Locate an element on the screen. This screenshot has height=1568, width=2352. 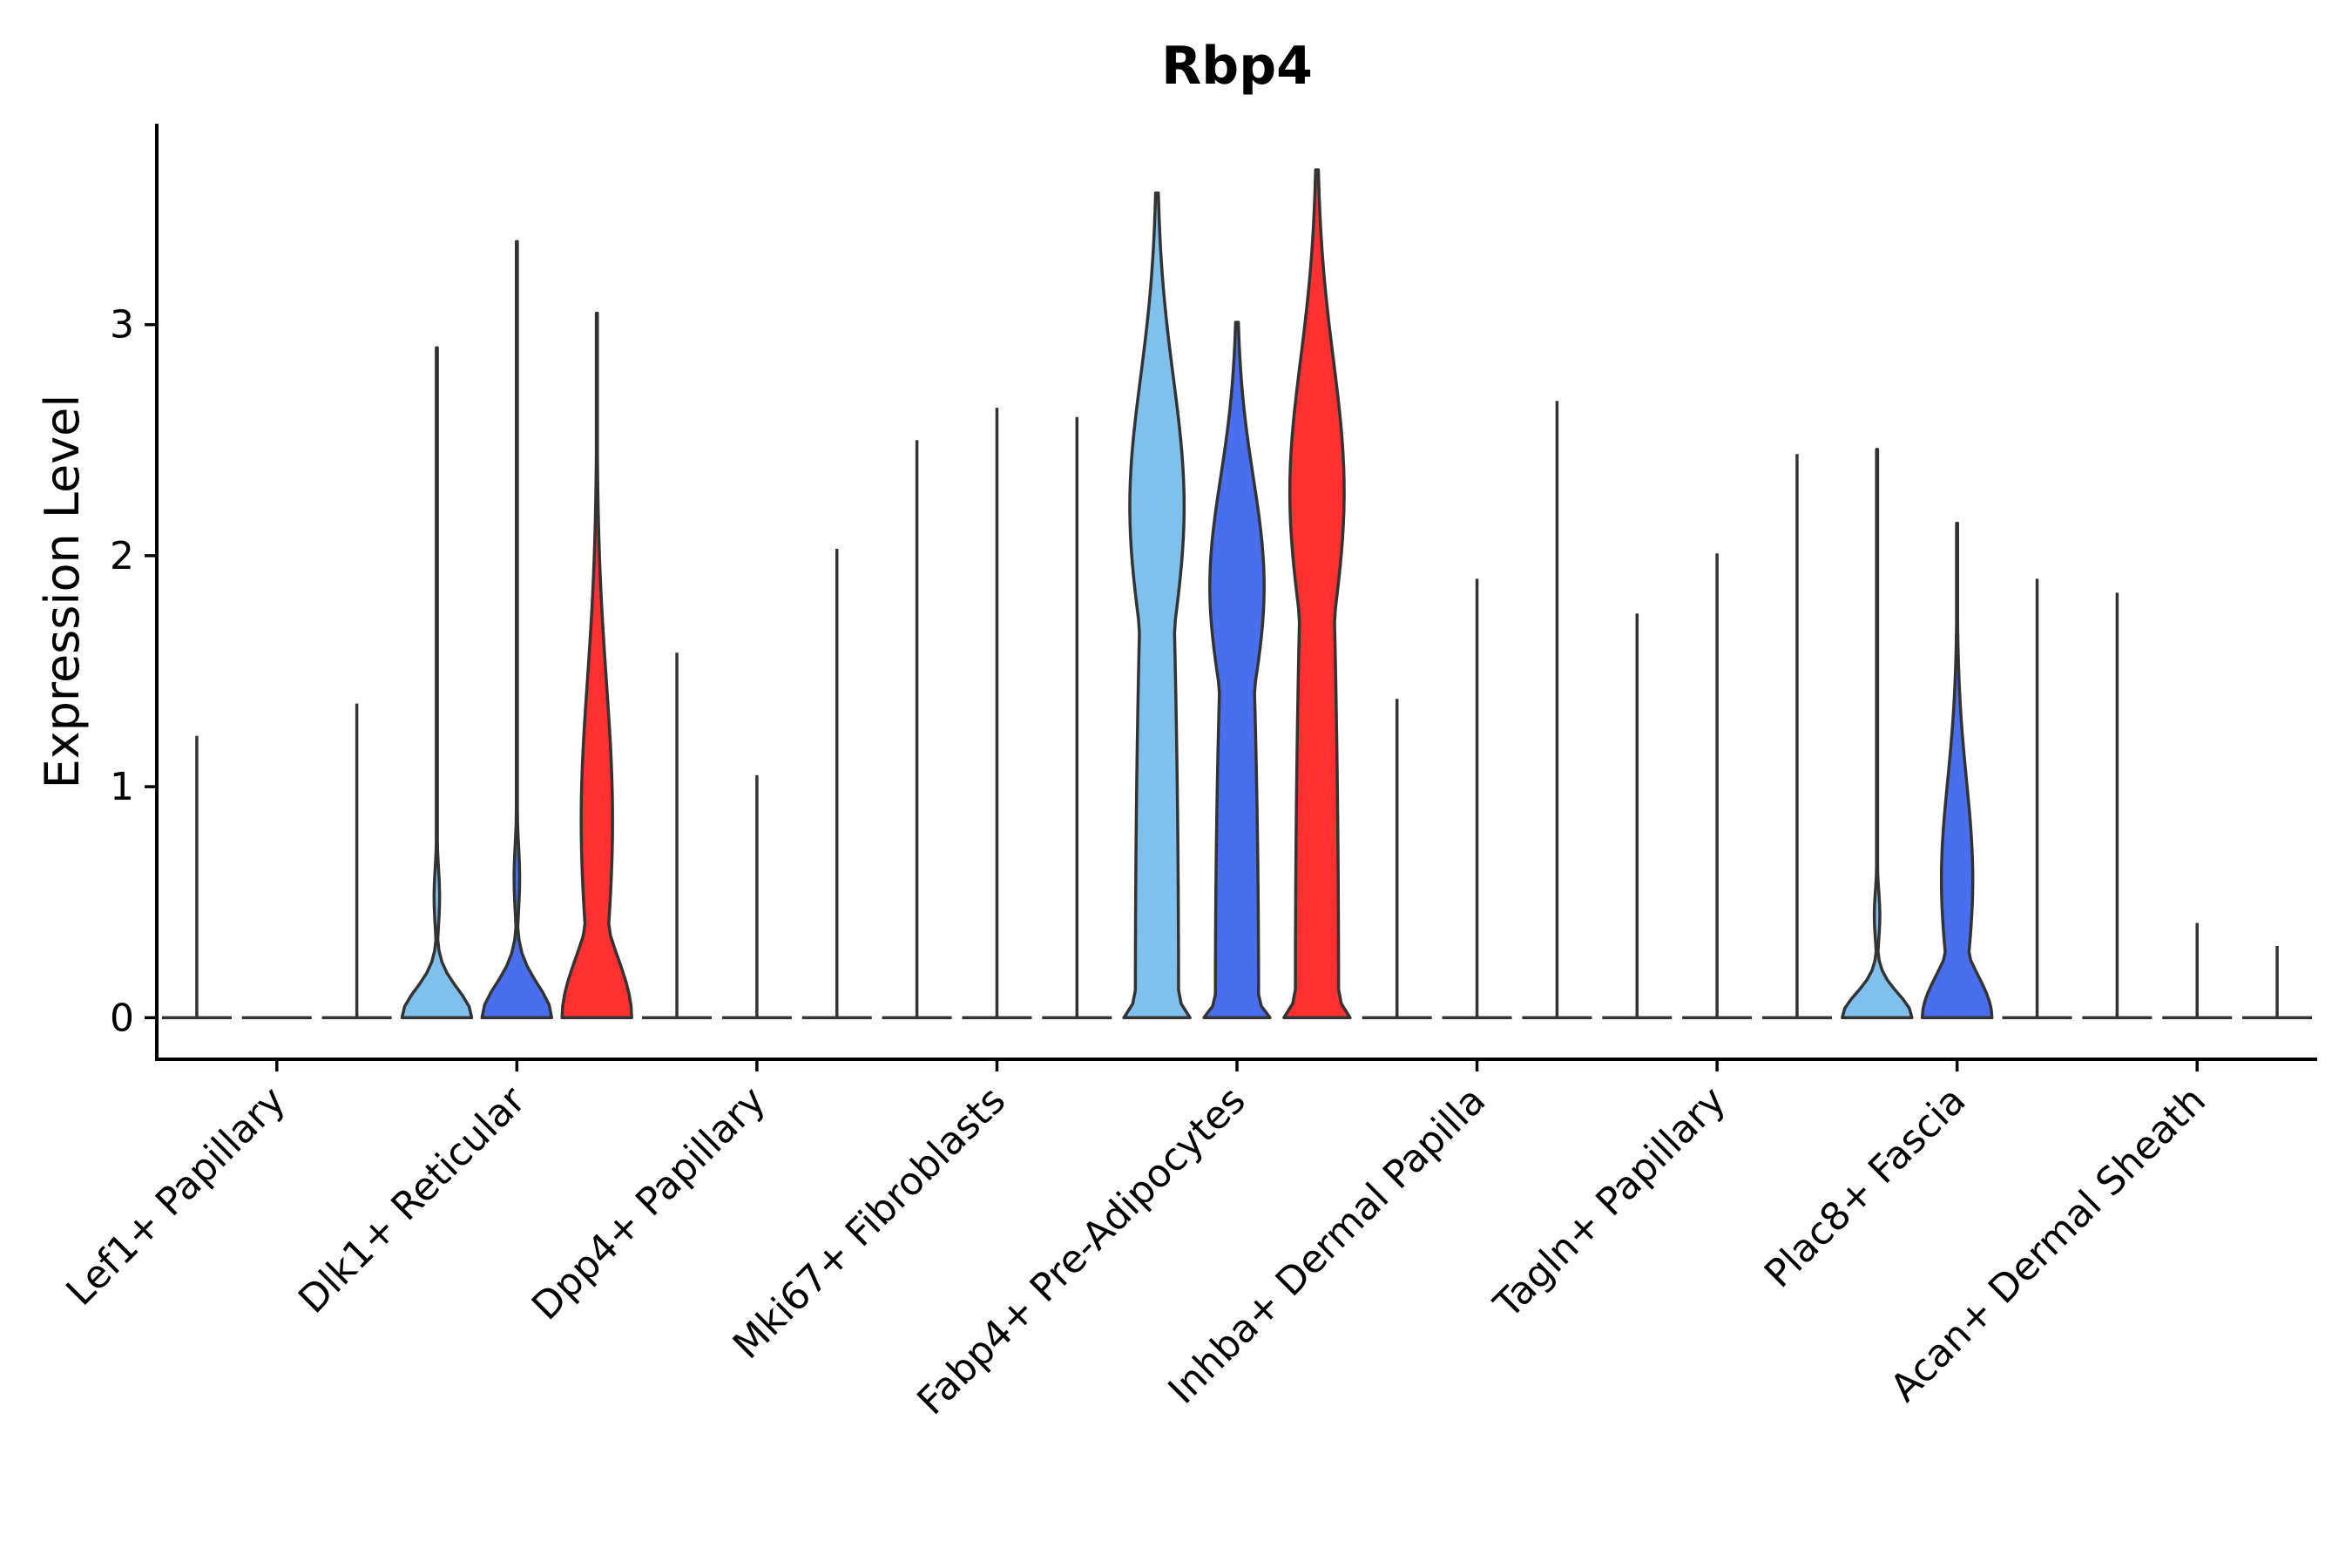
y-ticks-group: 0 1 2 3 is located at coordinates (134, 672).